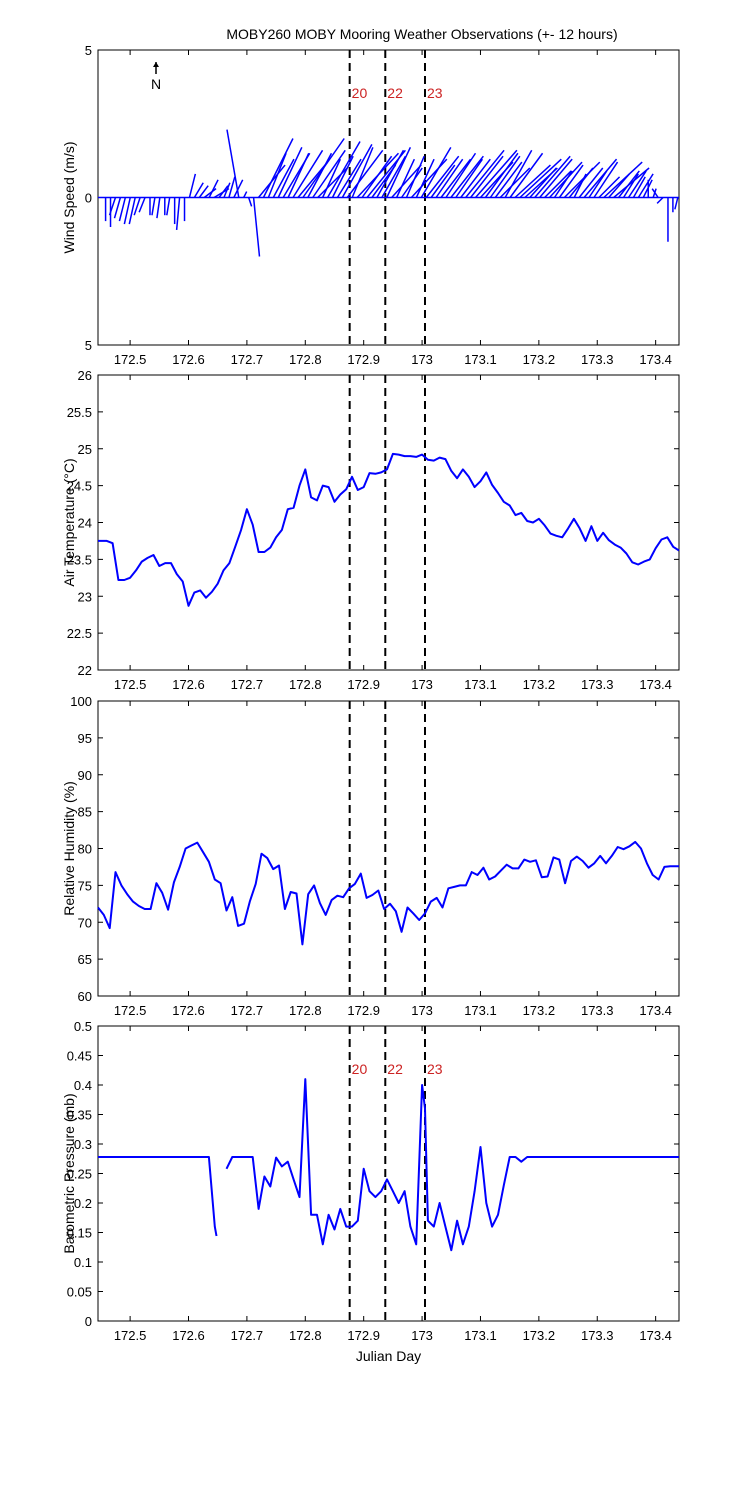 Image resolution: width=750 pixels, height=1500 pixels. Describe the element at coordinates (85, 375) in the screenshot. I see `y-tick-label: 26` at that location.